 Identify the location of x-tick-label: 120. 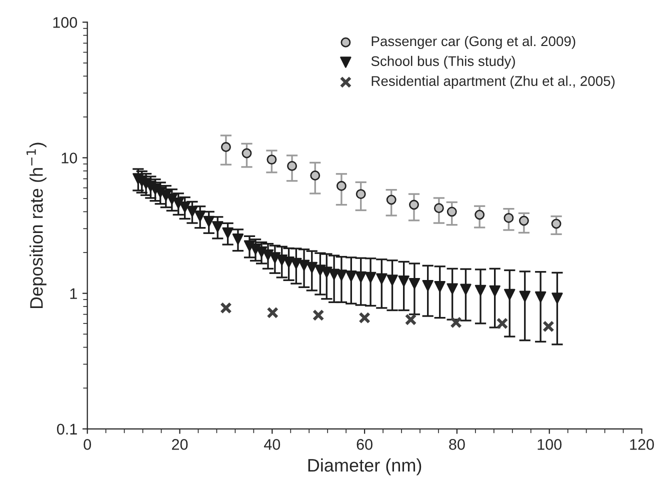
(642, 444).